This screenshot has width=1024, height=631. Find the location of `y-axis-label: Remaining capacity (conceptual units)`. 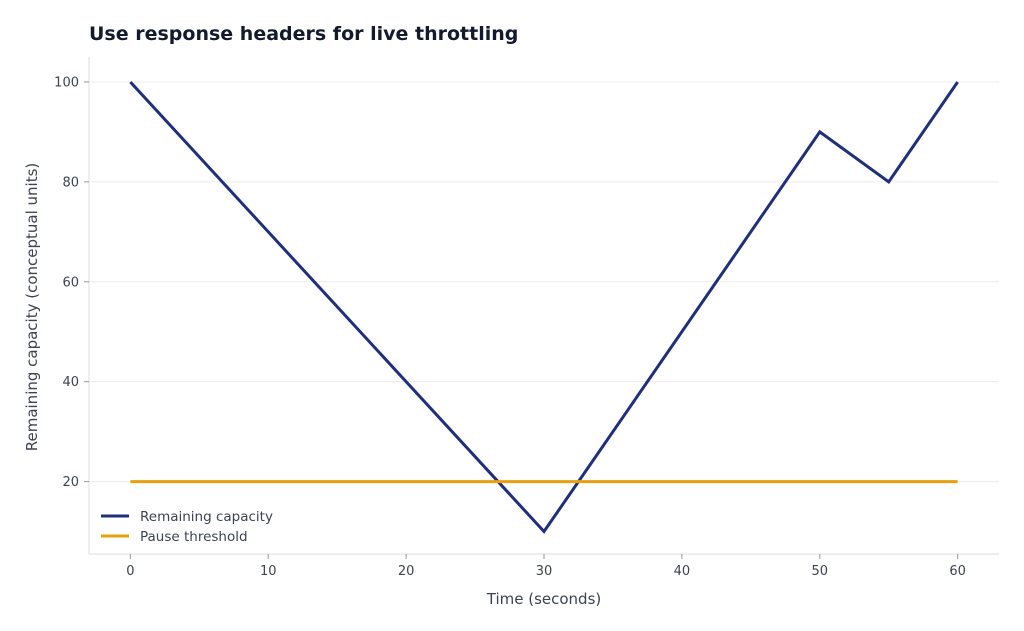

y-axis-label: Remaining capacity (conceptual units) is located at coordinates (32, 307).